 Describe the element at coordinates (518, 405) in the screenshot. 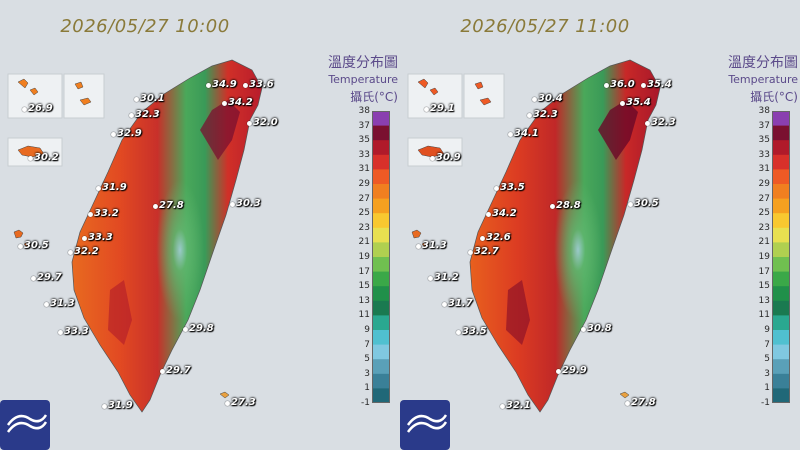

I see `station-temperature-label: 32.1` at that location.